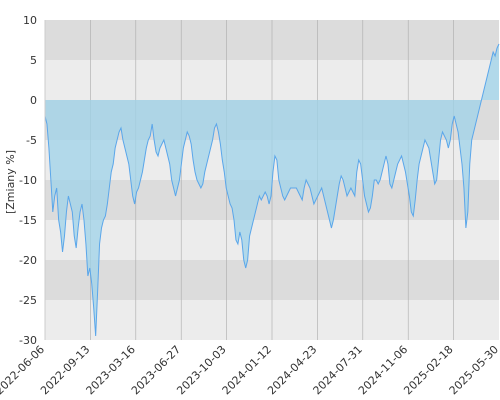 This screenshot has height=400, width=500. What do you see at coordinates (28, 340) in the screenshot?
I see `y-tick-label: -30` at bounding box center [28, 340].